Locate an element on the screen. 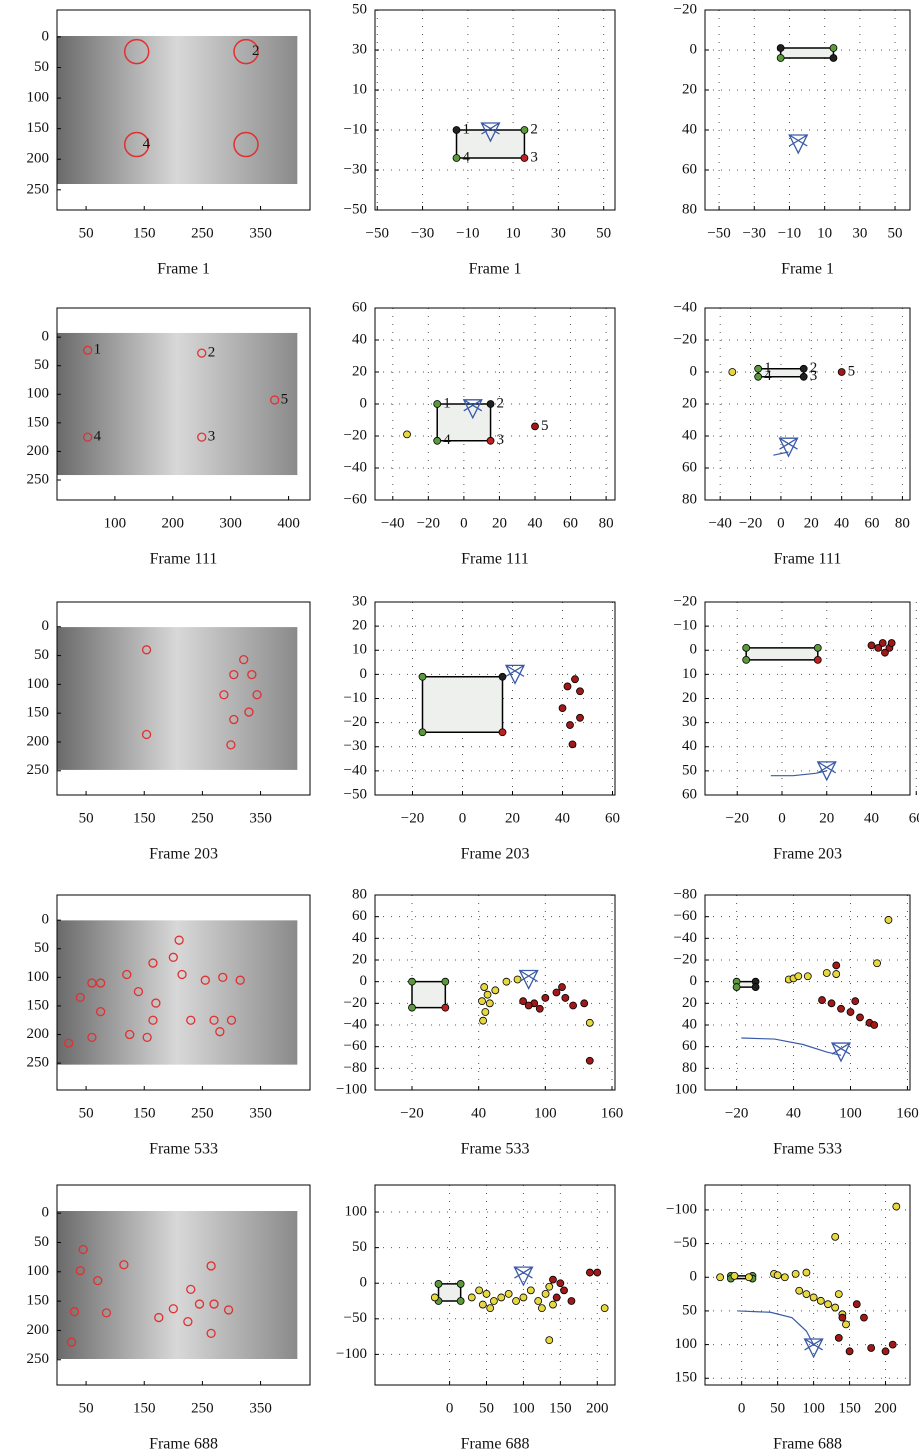  axes-frame is located at coordinates (495, 698).